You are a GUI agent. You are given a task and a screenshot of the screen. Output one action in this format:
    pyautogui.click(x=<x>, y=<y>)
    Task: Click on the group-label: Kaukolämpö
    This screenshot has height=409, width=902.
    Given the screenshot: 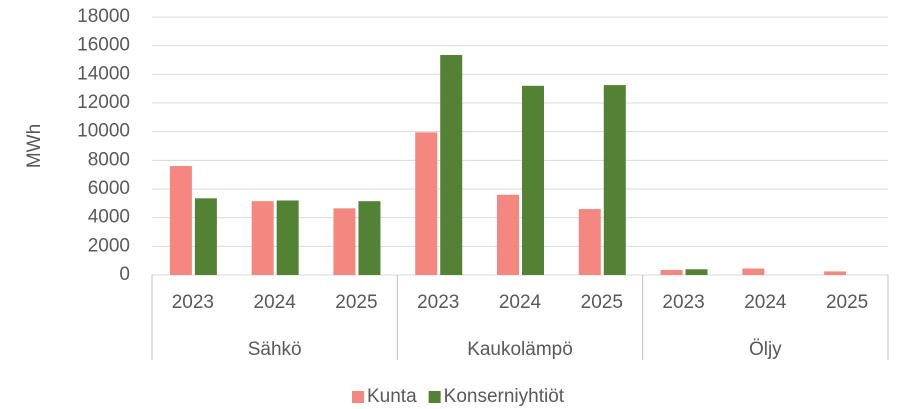 What is the action you would take?
    pyautogui.click(x=520, y=349)
    